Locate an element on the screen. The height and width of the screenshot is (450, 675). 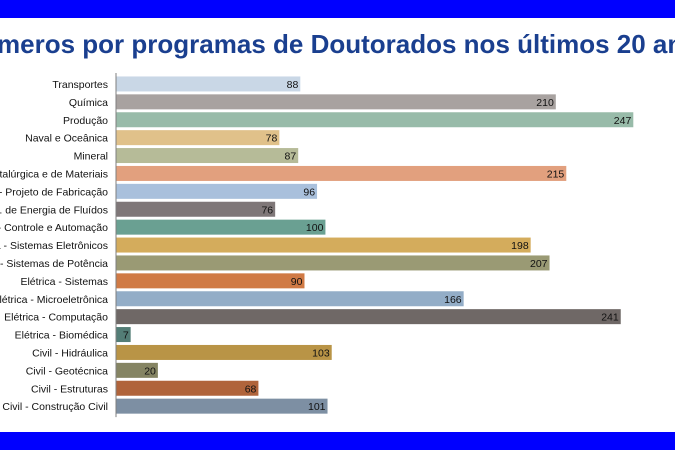
category-label: Elétrica - Sistemas Eletrônicos is located at coordinates (54, 246).